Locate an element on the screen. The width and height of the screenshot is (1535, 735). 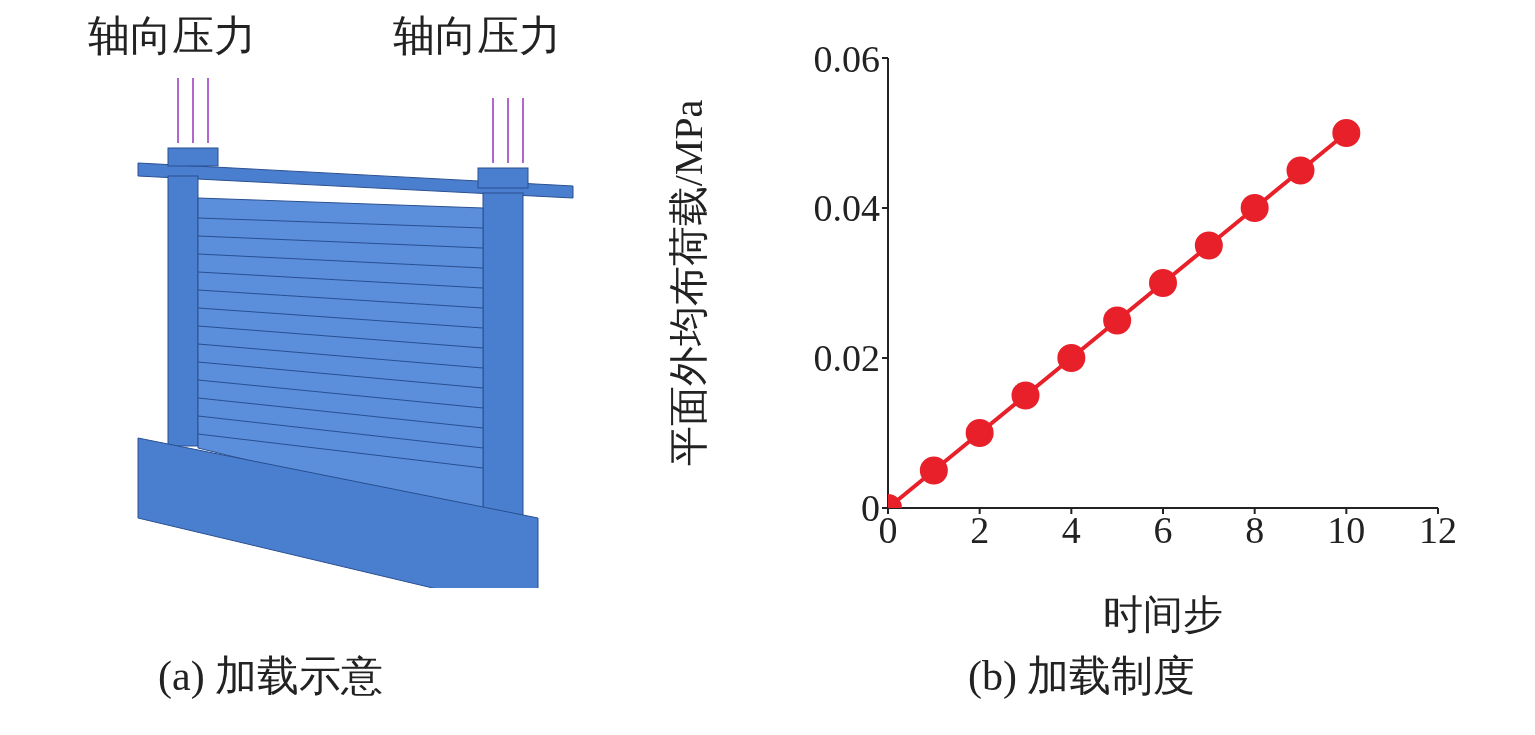
x-tick-label: 10 is located at coordinates (1346, 529).